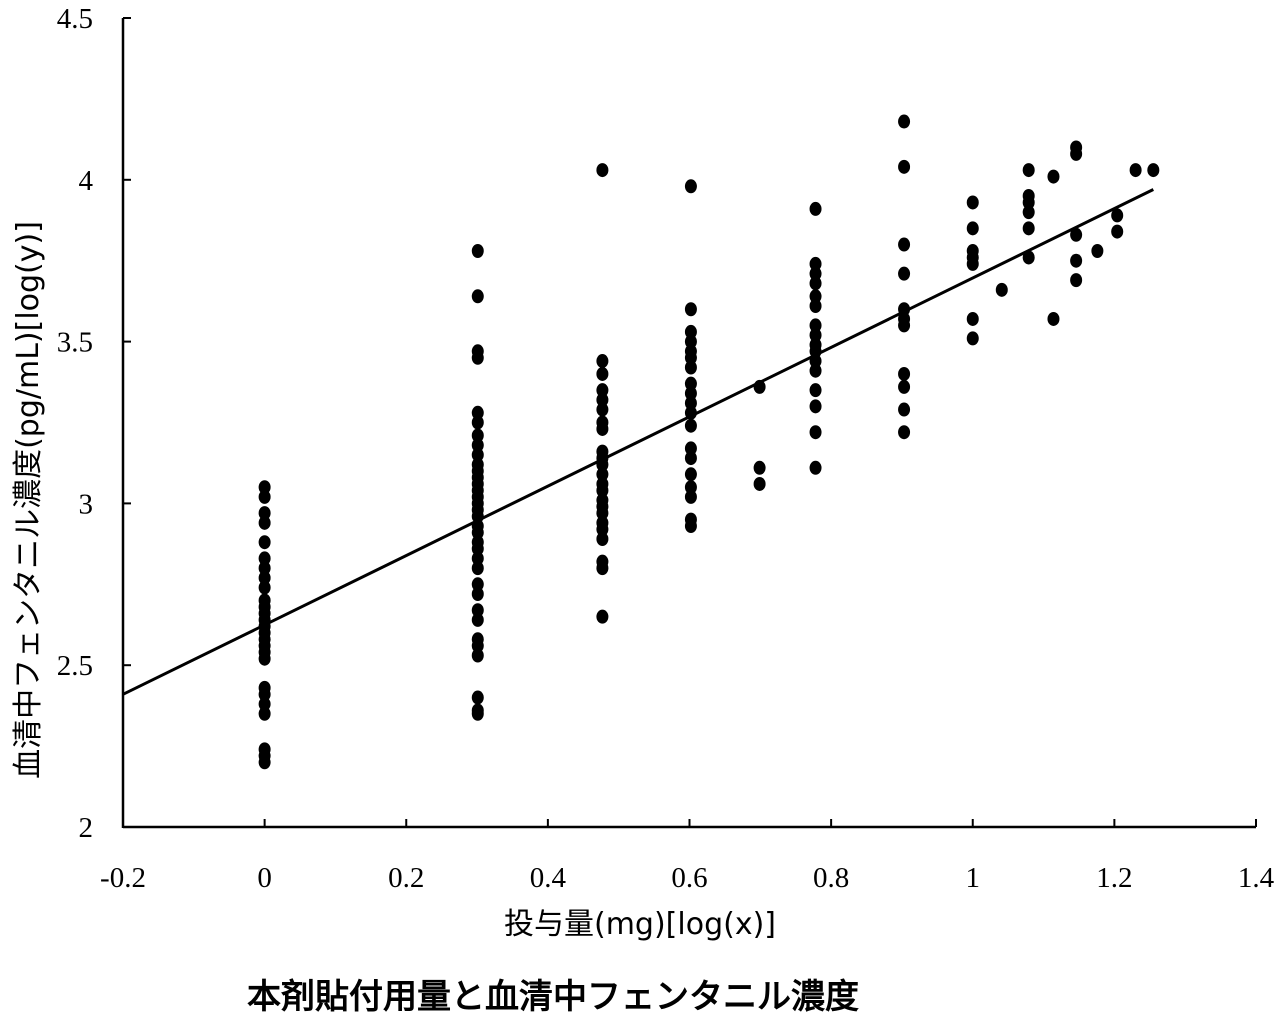  What do you see at coordinates (75, 666) in the screenshot?
I see `y-tick-label: 2.5` at bounding box center [75, 666].